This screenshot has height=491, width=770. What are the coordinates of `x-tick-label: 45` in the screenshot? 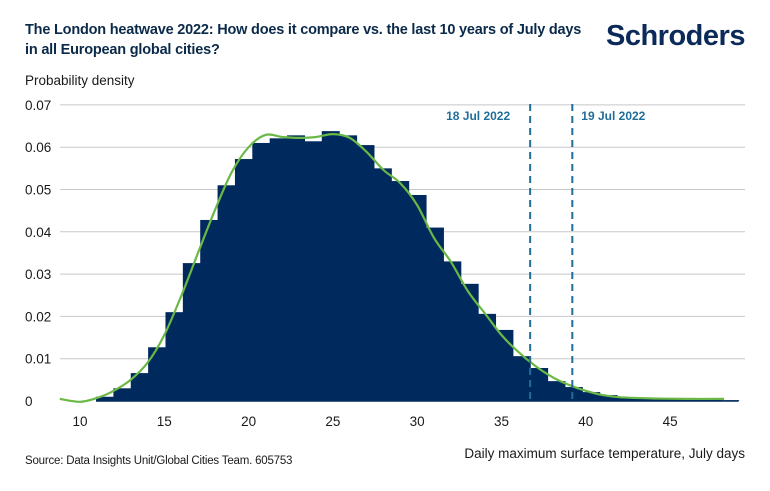 It's located at (670, 421).